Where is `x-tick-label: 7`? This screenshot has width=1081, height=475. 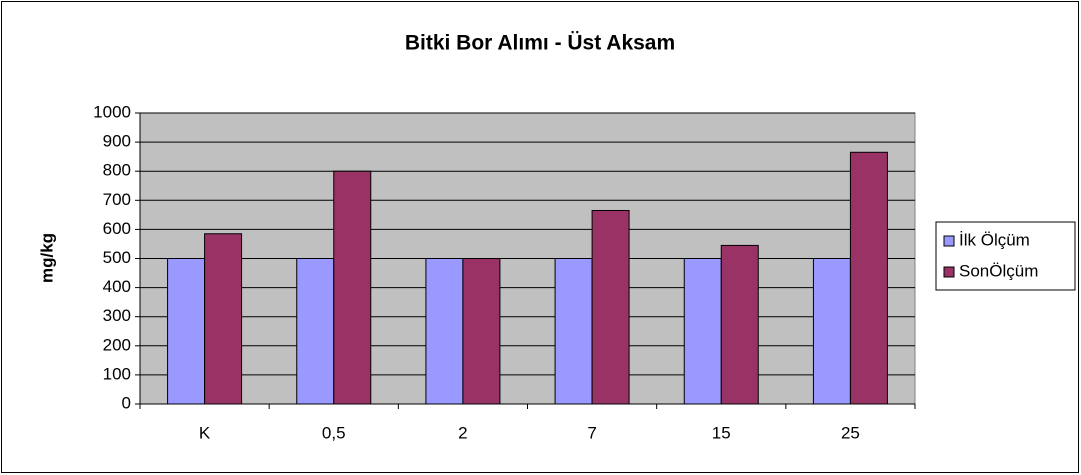
x-tick-label: 7 is located at coordinates (591, 432).